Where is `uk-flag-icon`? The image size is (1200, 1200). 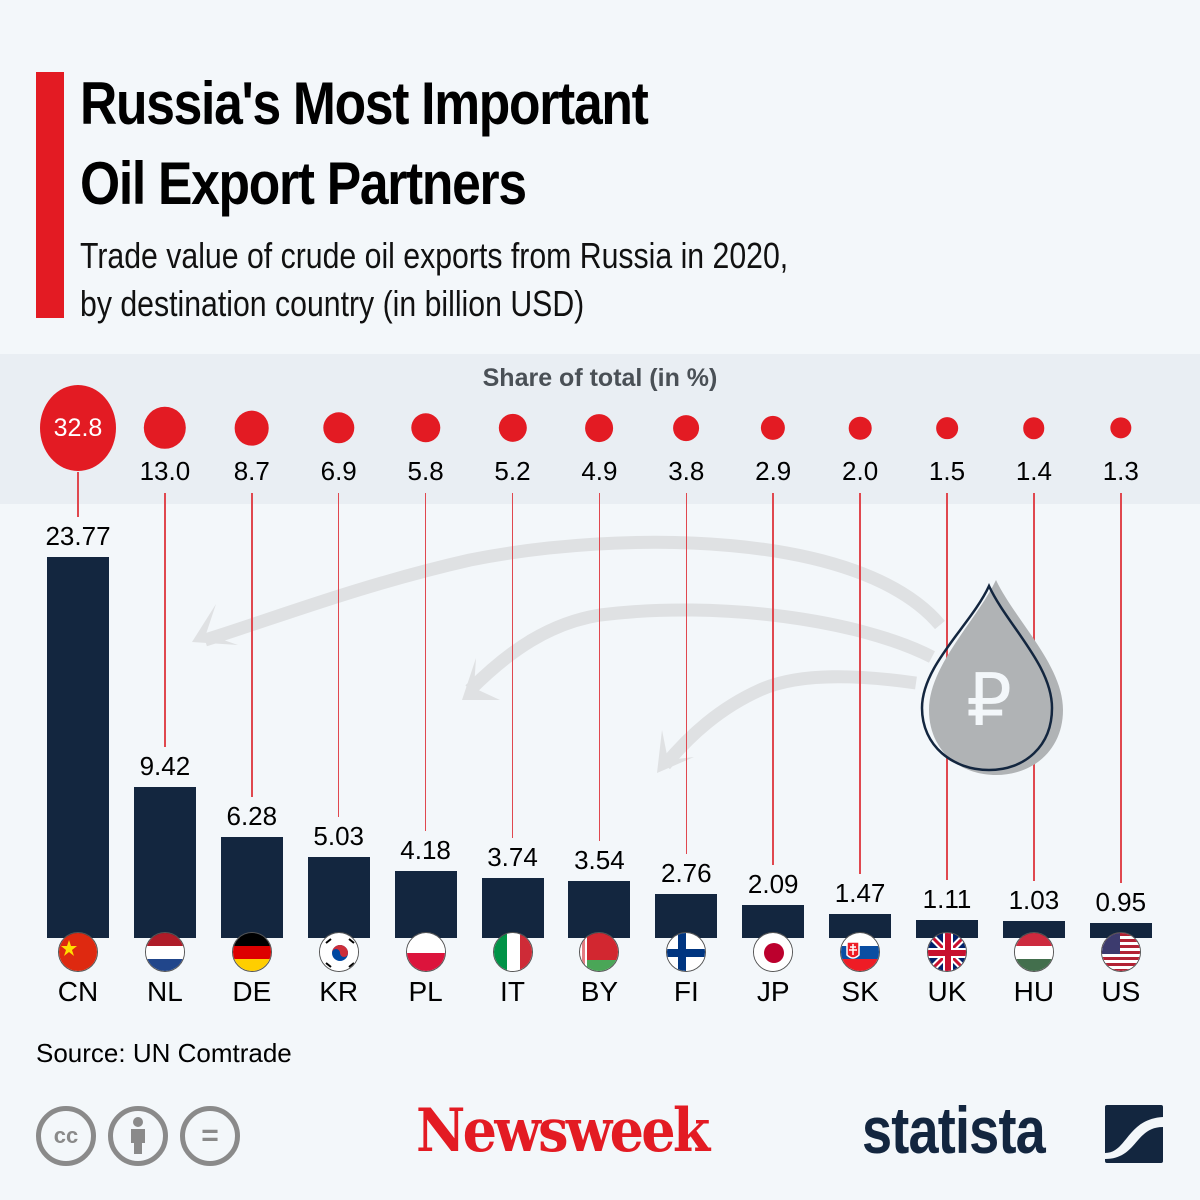 uk-flag-icon is located at coordinates (947, 952).